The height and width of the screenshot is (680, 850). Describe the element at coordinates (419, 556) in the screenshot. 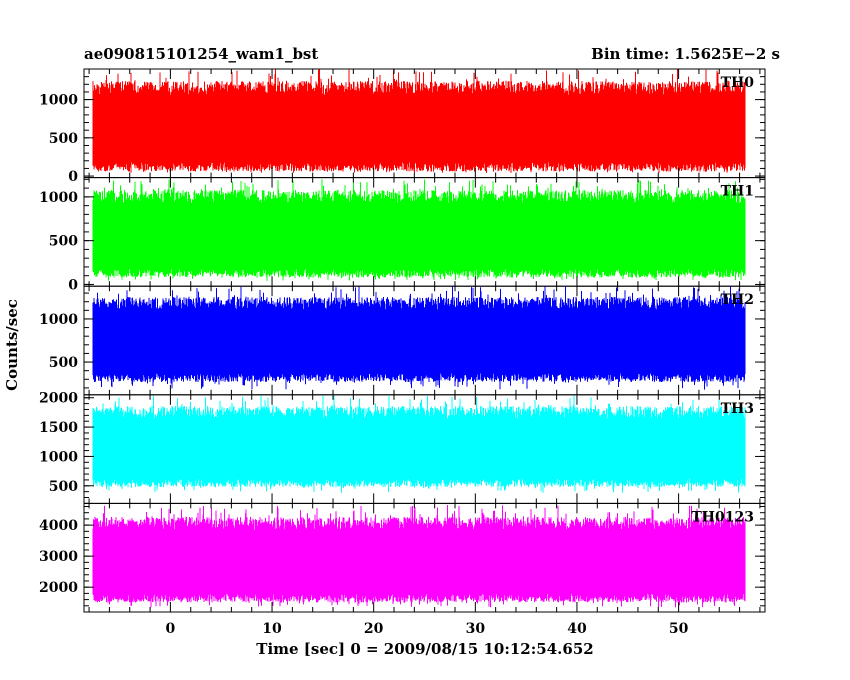

I see `series-th0123` at that location.